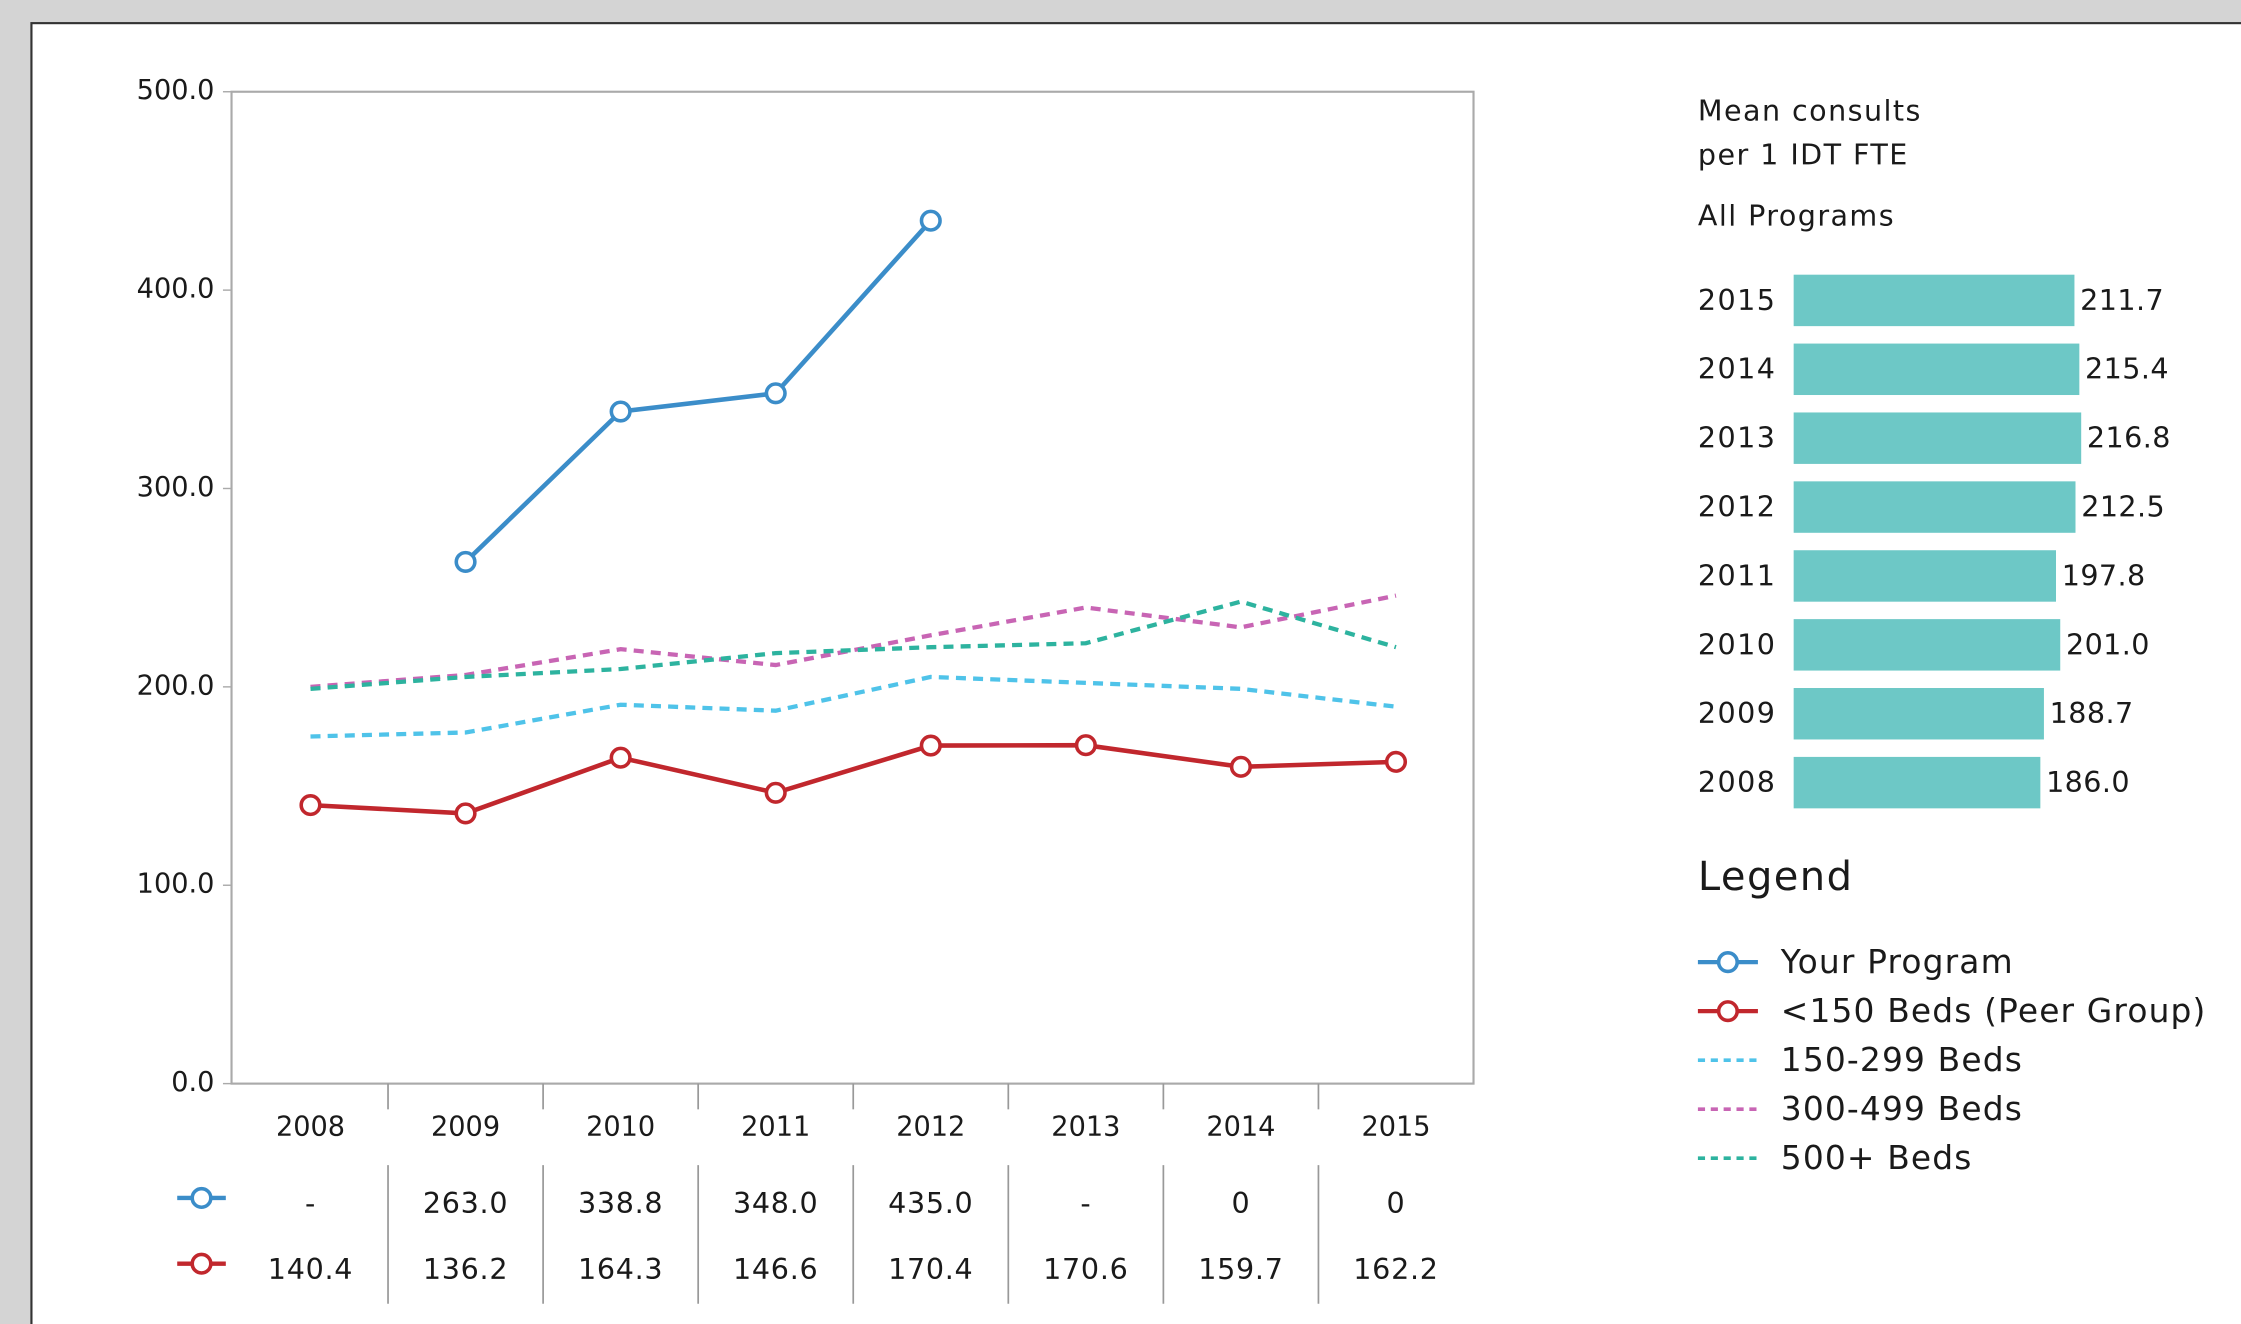 Image resolution: width=2241 pixels, height=1324 pixels. I want to click on table-cell: 338.8, so click(620, 1203).